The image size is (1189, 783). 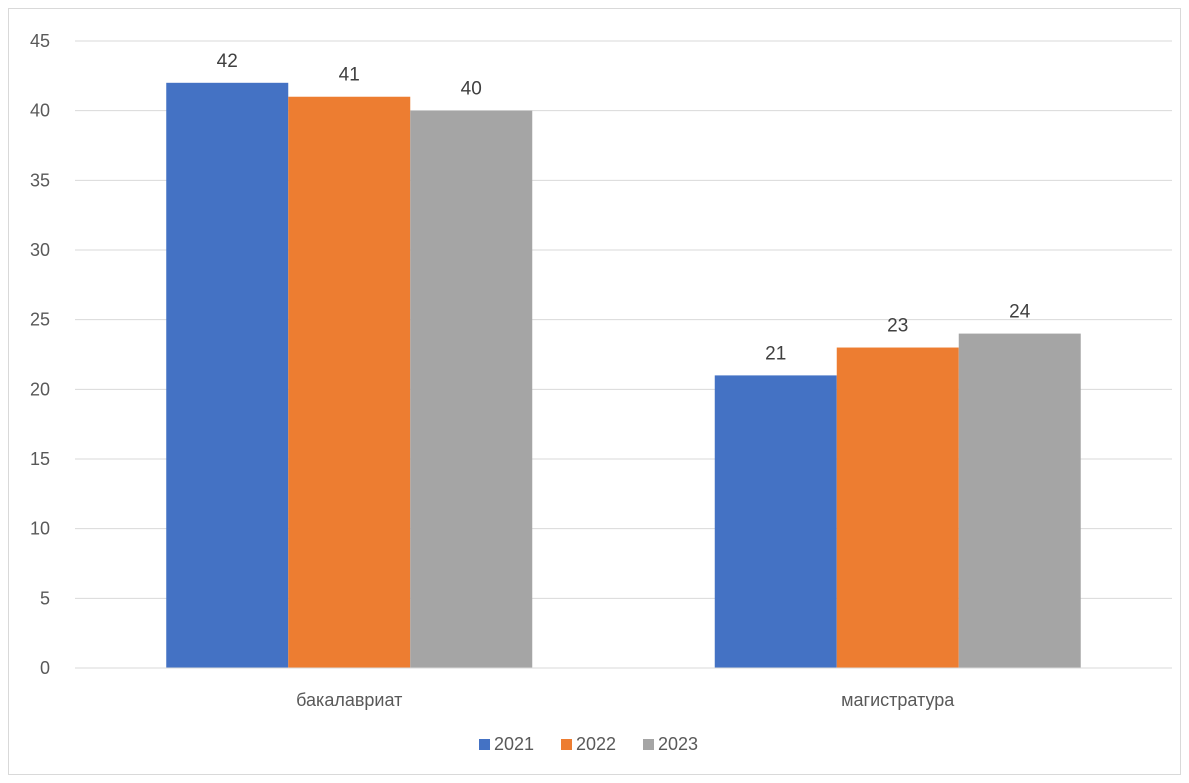 What do you see at coordinates (40, 459) in the screenshot?
I see `y-tick-label: 15` at bounding box center [40, 459].